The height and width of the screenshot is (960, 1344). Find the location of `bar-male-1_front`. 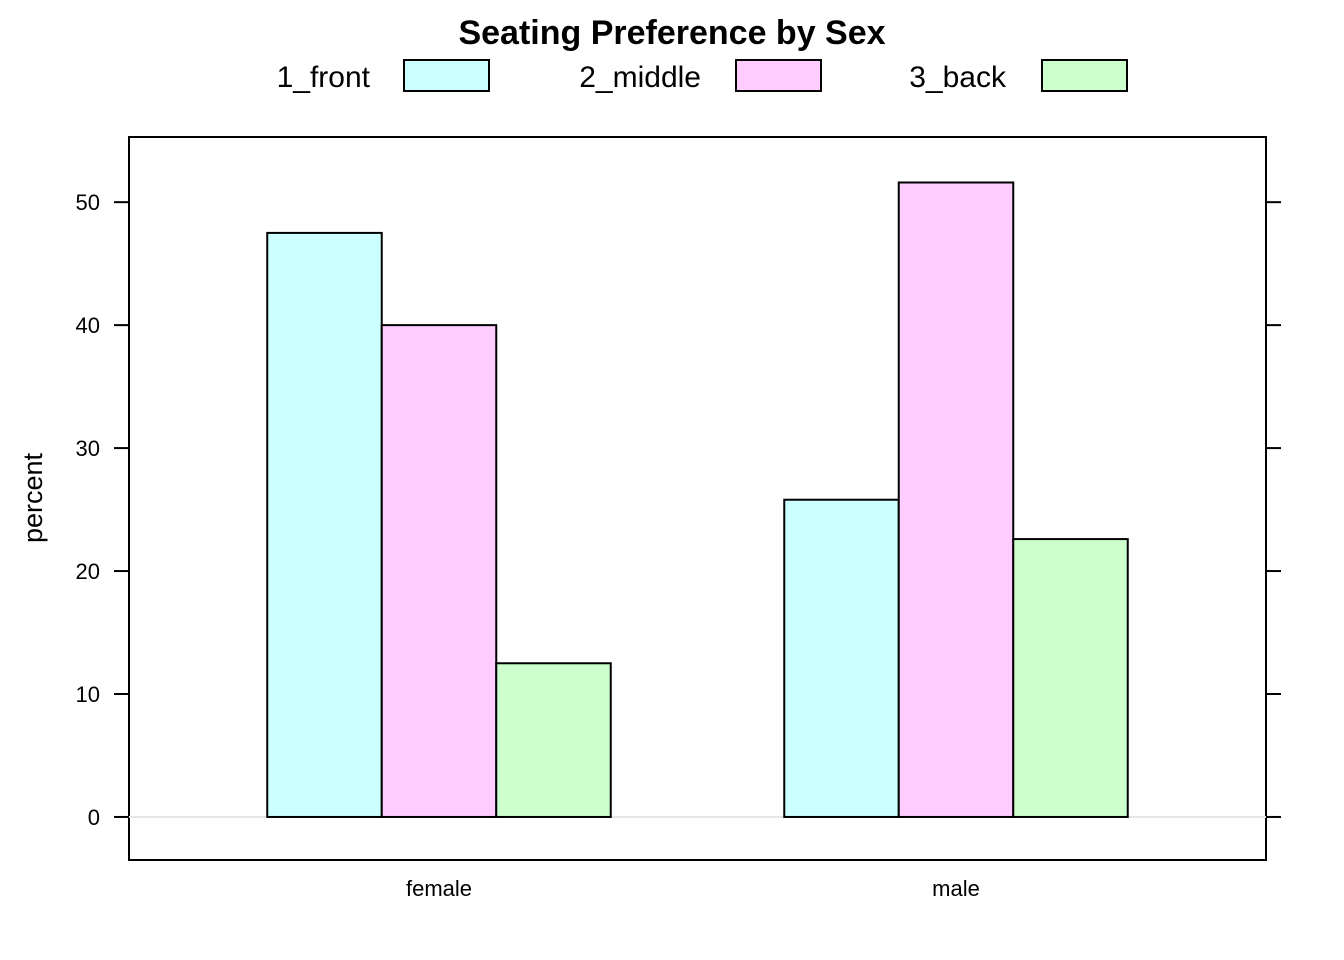

bar-male-1_front is located at coordinates (841, 658).